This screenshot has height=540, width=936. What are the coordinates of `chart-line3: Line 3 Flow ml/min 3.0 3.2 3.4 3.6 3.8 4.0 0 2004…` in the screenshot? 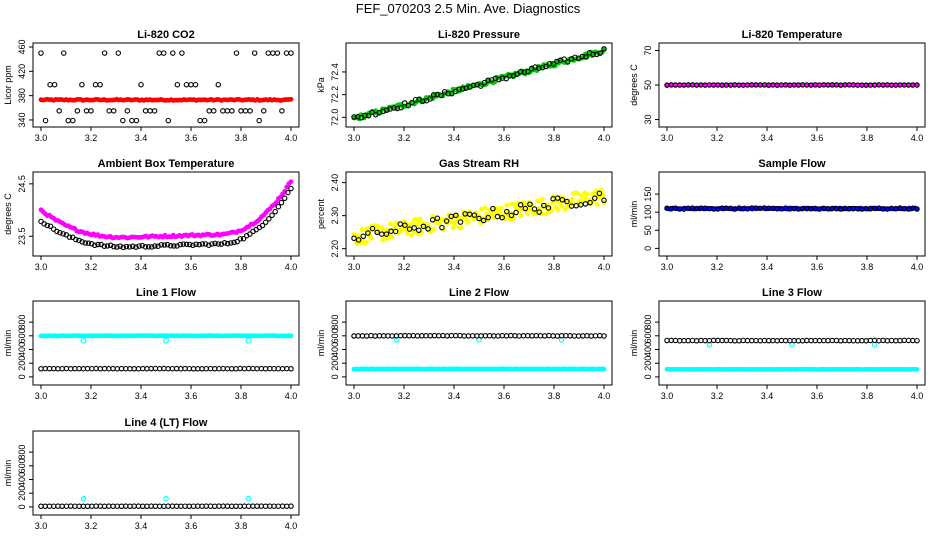 It's located at (777, 344).